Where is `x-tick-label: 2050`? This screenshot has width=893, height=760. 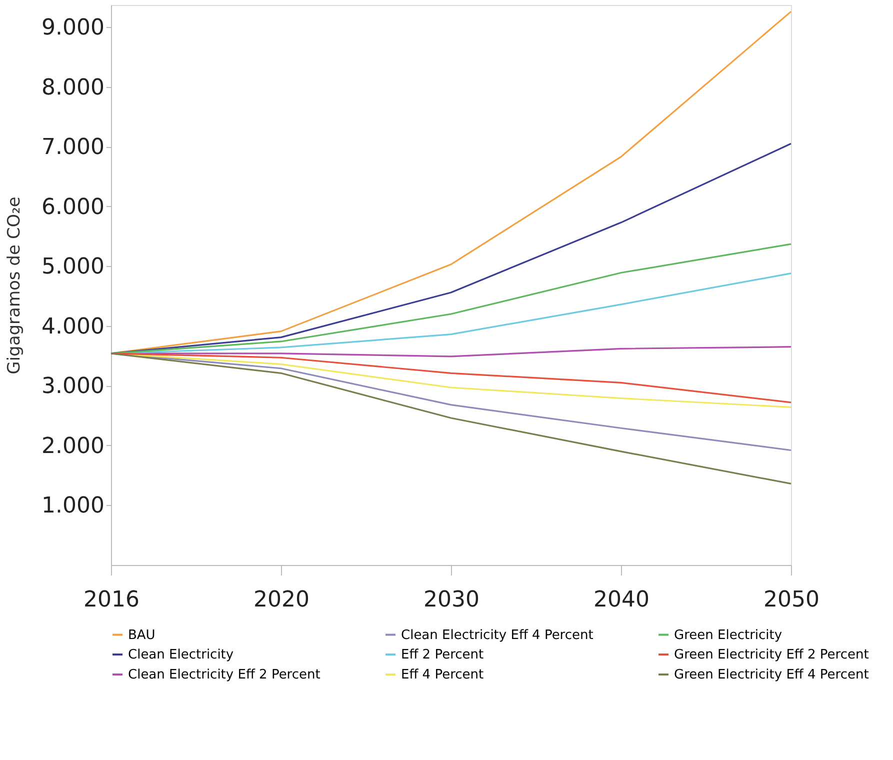
x-tick-label: 2050 is located at coordinates (792, 600).